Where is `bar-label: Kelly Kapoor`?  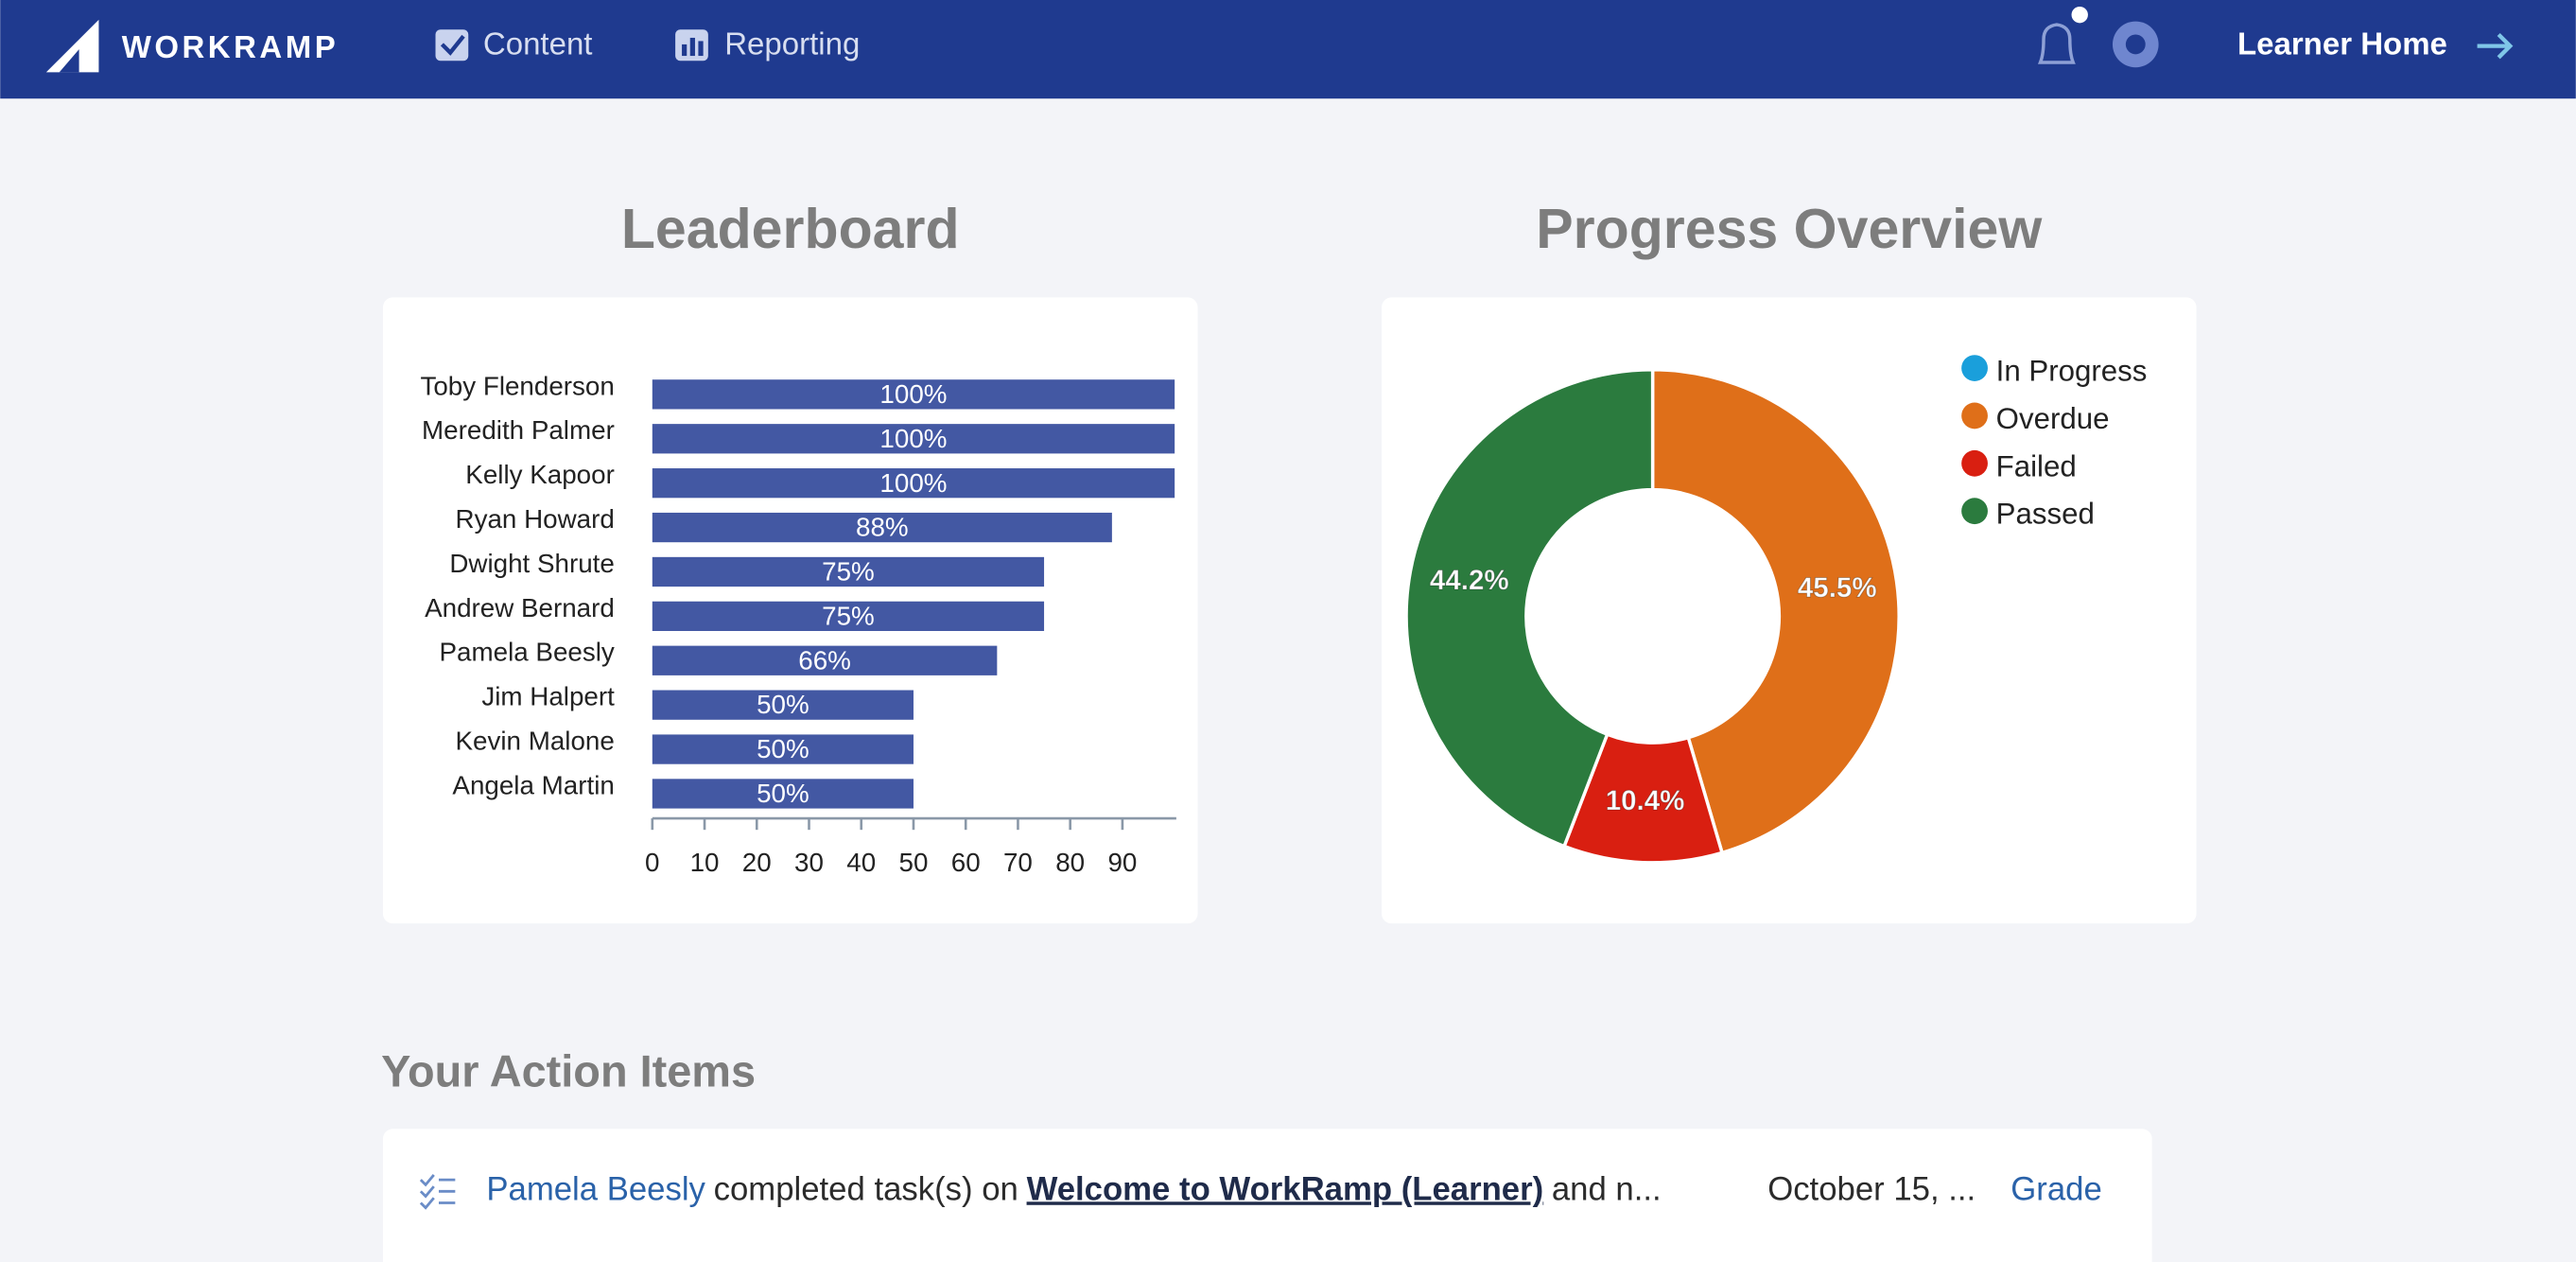
bar-label: Kelly Kapoor is located at coordinates (540, 474).